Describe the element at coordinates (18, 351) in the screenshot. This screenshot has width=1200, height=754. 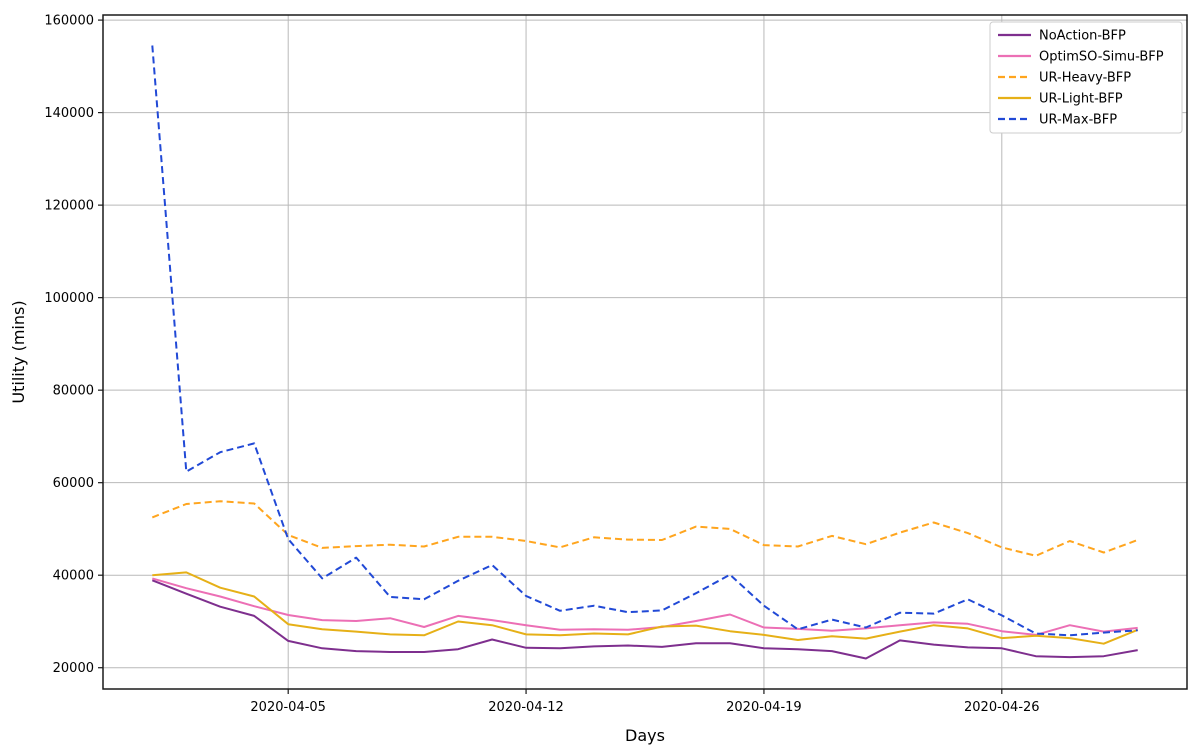
I see `y-axis-label: Utility (mins)` at that location.